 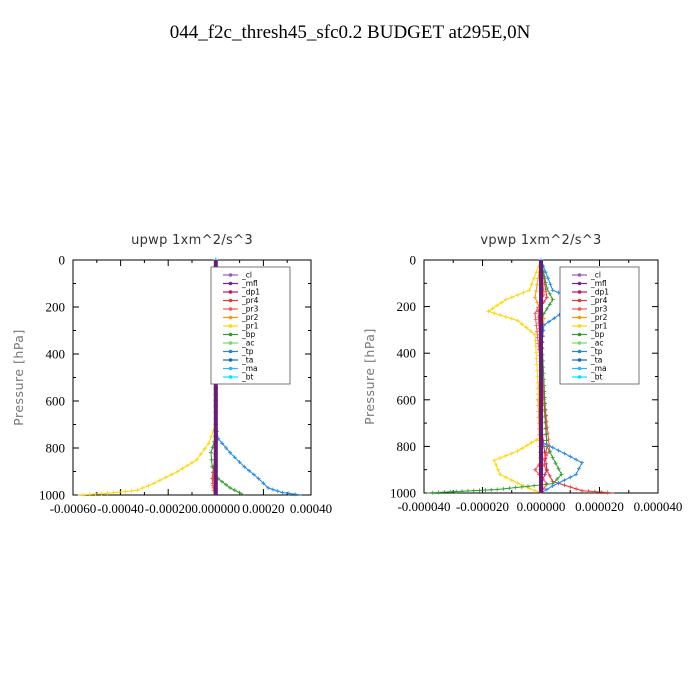 I want to click on legend-label: _ta, so click(x=596, y=360).